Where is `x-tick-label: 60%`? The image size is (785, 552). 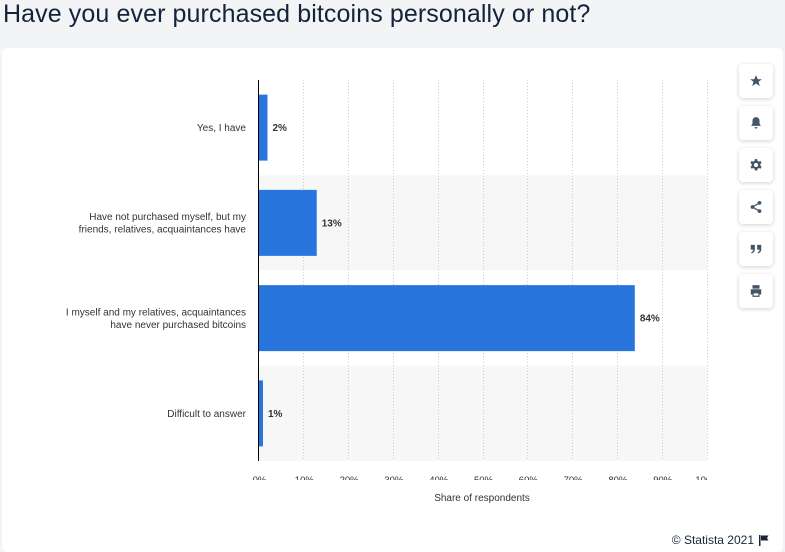
x-tick-label: 60% is located at coordinates (529, 480).